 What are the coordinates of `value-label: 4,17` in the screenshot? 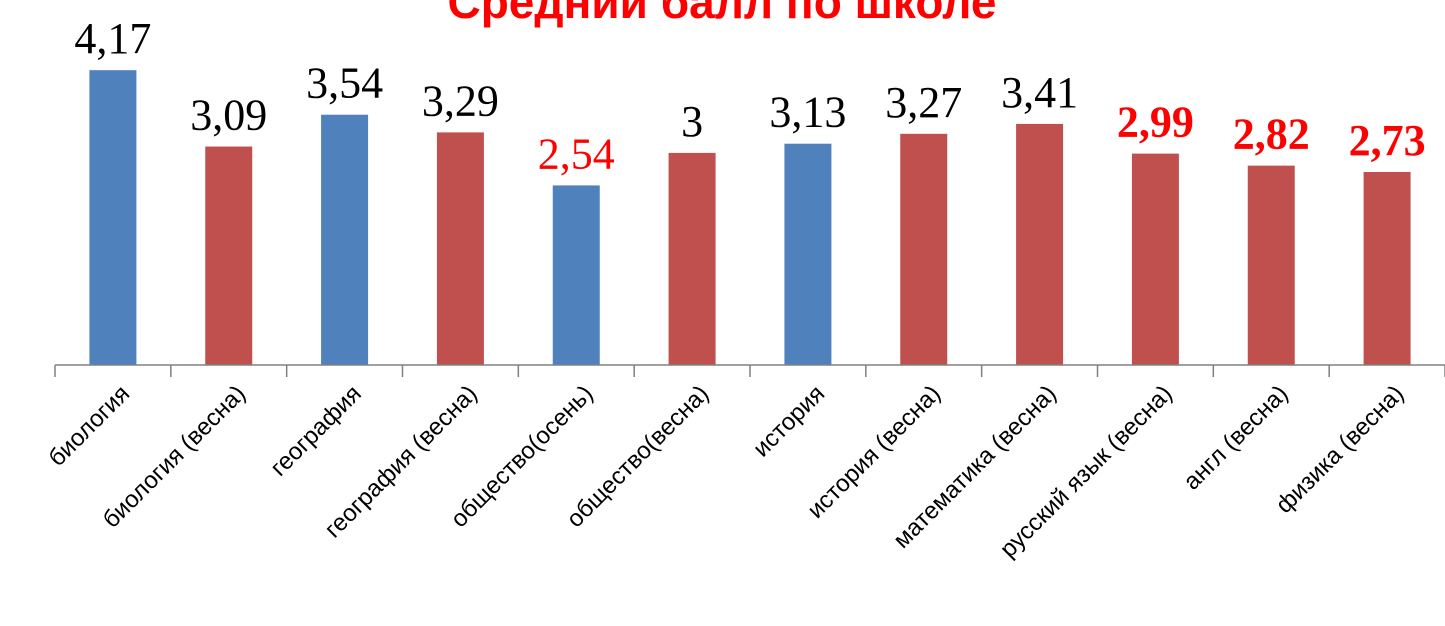 It's located at (112, 38).